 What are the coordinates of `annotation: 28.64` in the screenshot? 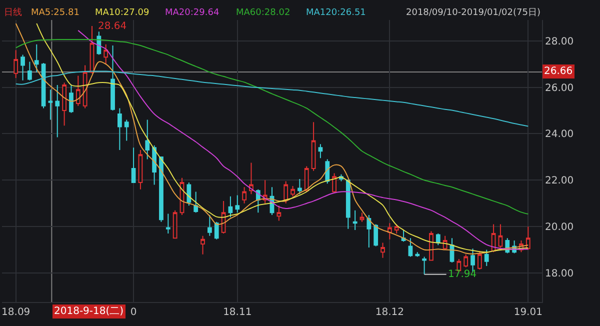 It's located at (112, 26).